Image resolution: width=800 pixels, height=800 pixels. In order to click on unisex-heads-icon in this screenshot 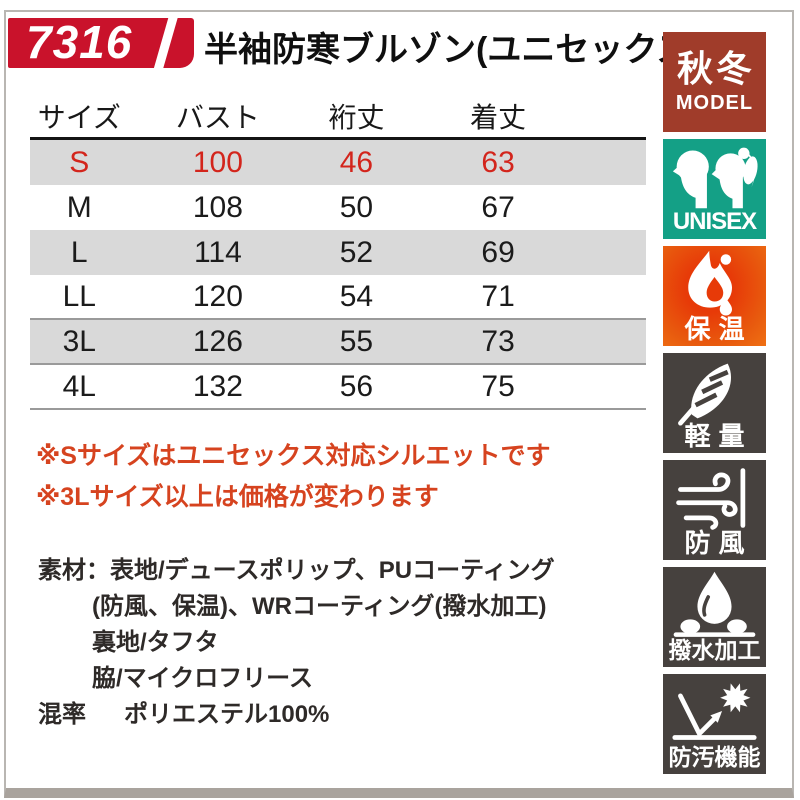, I will do `click(715, 178)`.